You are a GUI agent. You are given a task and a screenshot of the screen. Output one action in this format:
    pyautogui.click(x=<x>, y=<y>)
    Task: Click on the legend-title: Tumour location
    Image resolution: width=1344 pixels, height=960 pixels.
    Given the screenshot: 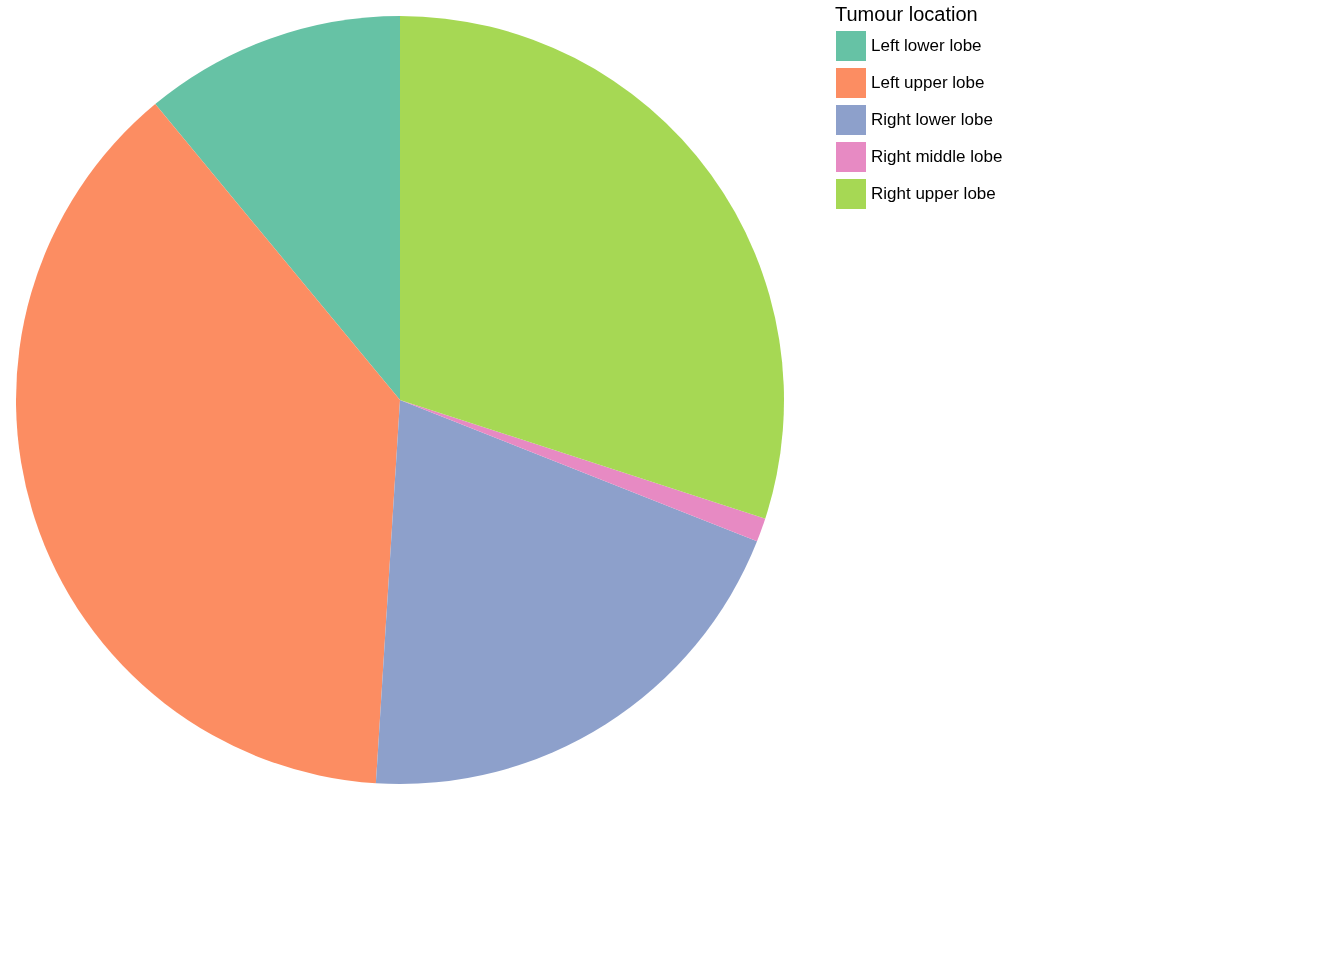 What is the action you would take?
    pyautogui.click(x=906, y=14)
    